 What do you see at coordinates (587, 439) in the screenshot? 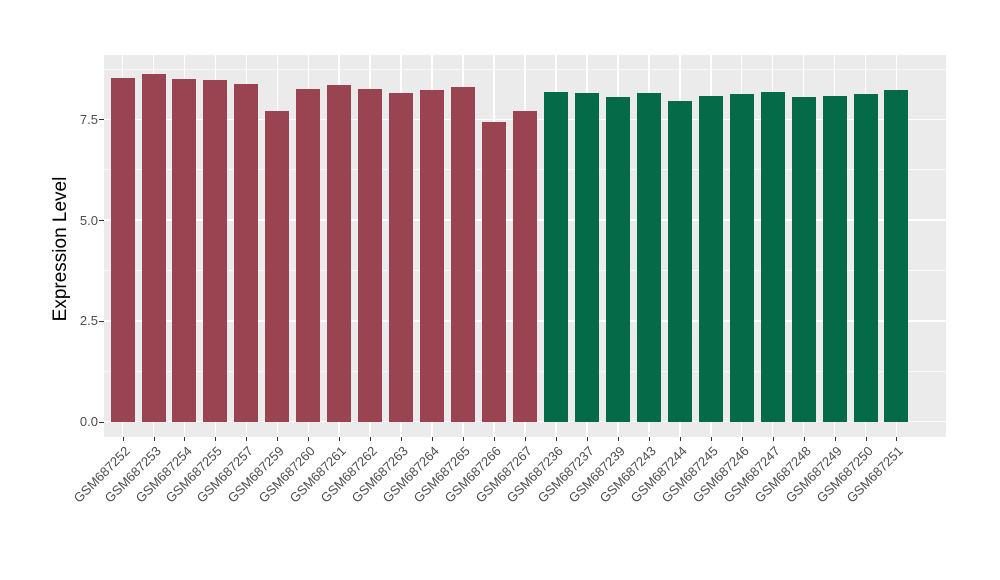
I see `x-tick-mark-GSM687237` at bounding box center [587, 439].